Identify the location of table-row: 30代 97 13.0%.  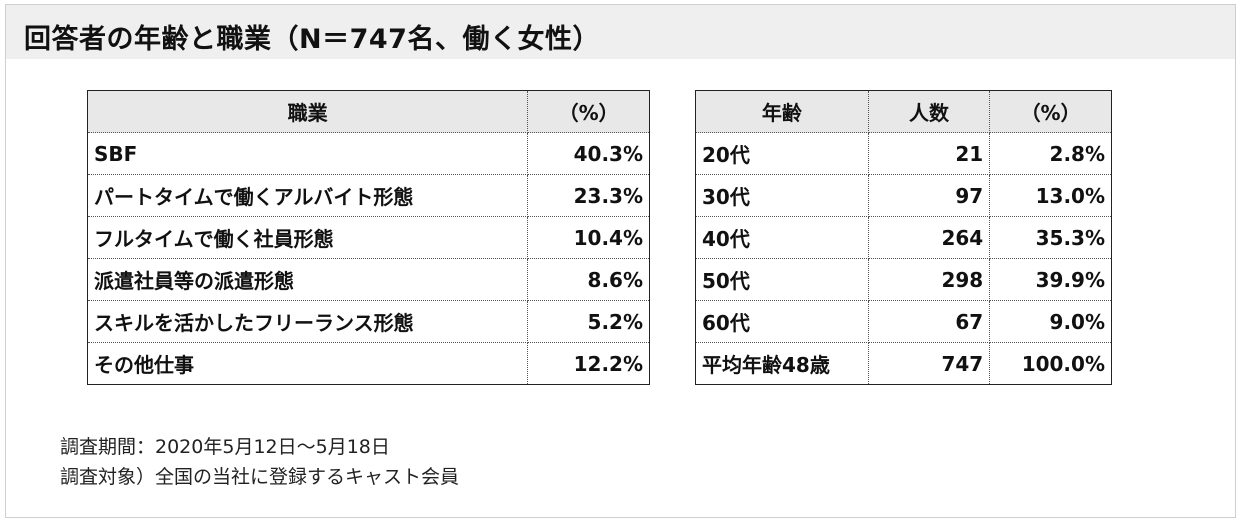
(903, 195).